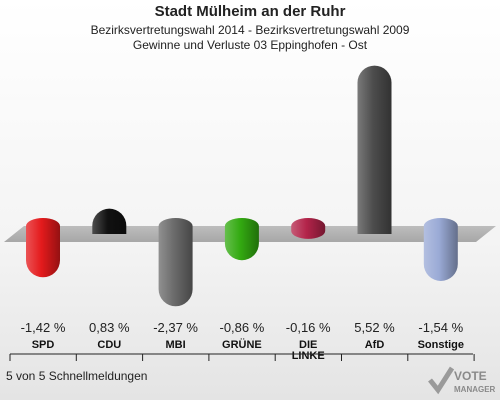 The height and width of the screenshot is (400, 500). I want to click on bar-spd, so click(43, 248).